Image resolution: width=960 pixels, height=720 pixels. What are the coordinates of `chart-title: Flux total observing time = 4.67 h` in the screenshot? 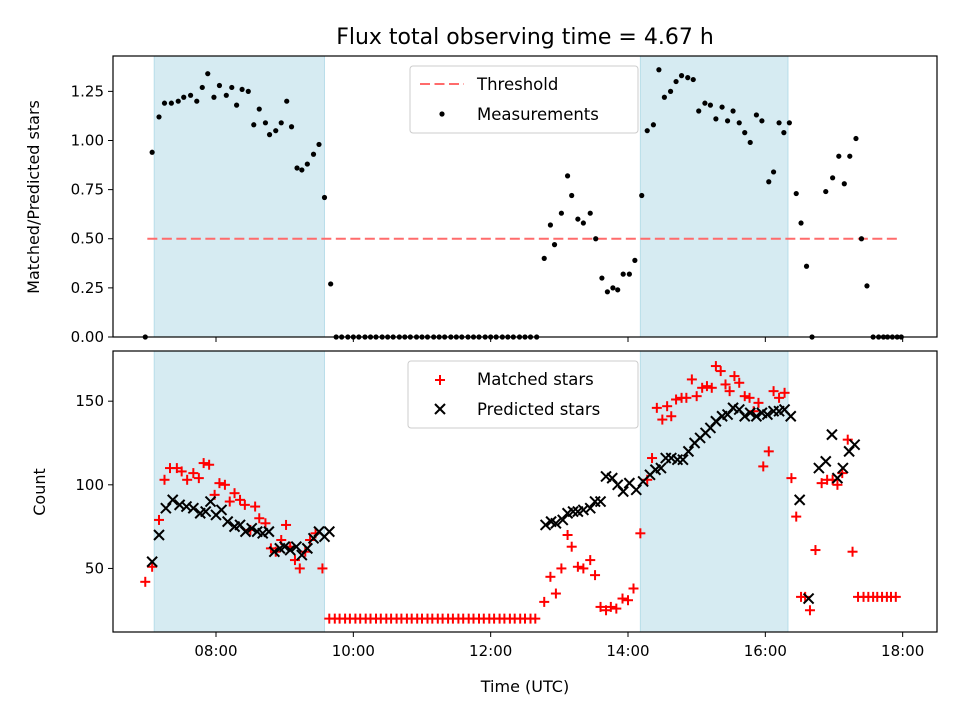 It's located at (525, 37).